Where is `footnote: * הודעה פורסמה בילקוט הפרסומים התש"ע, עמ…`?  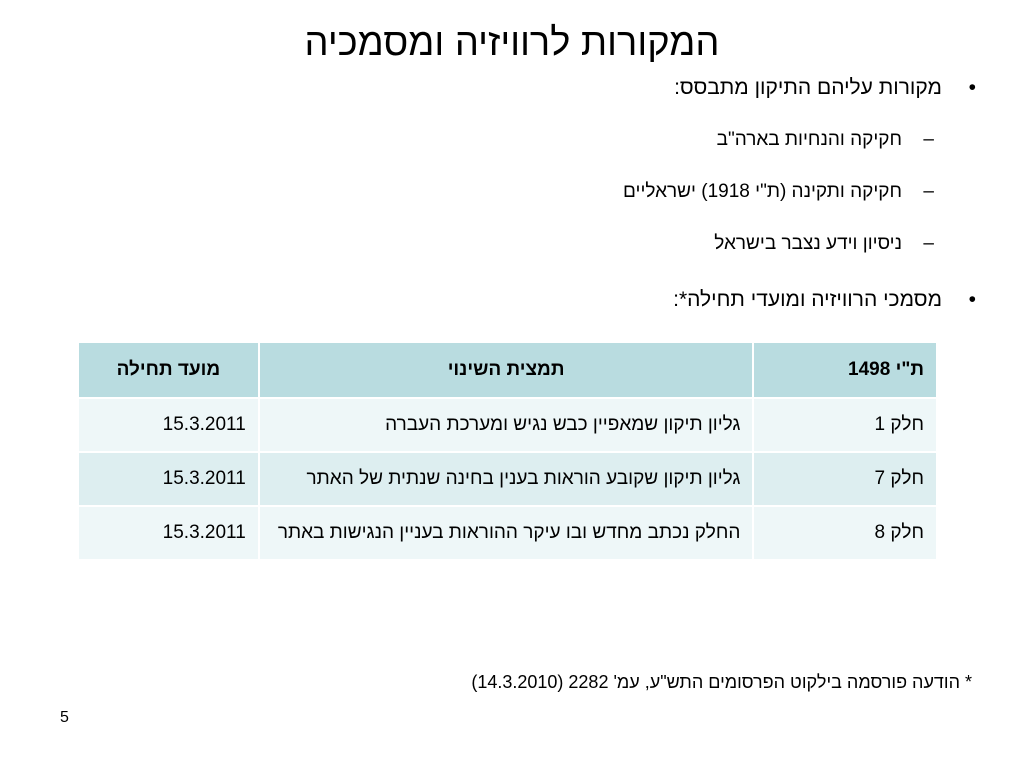
footnote: * הודעה פורסמה בילקוט הפרסומים התש"ע, עמ… is located at coordinates (721, 682).